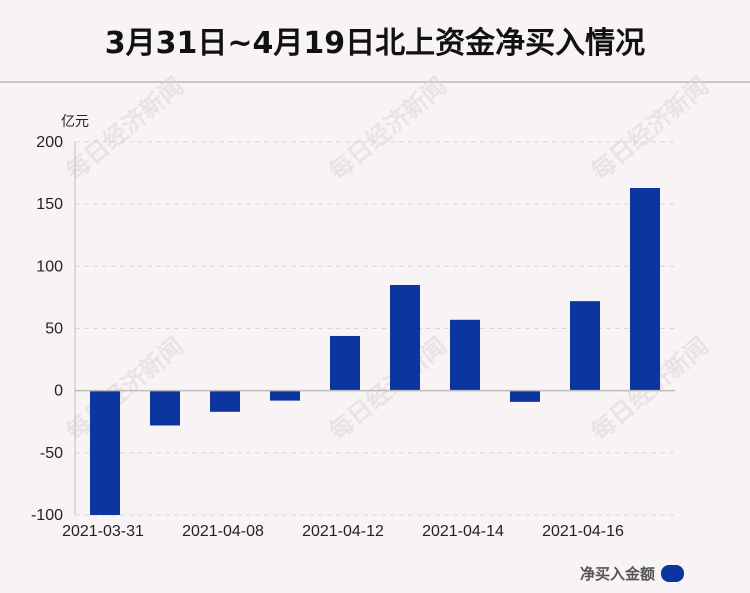 The height and width of the screenshot is (593, 750). Describe the element at coordinates (58, 391) in the screenshot. I see `y-tick-label: 0` at that location.